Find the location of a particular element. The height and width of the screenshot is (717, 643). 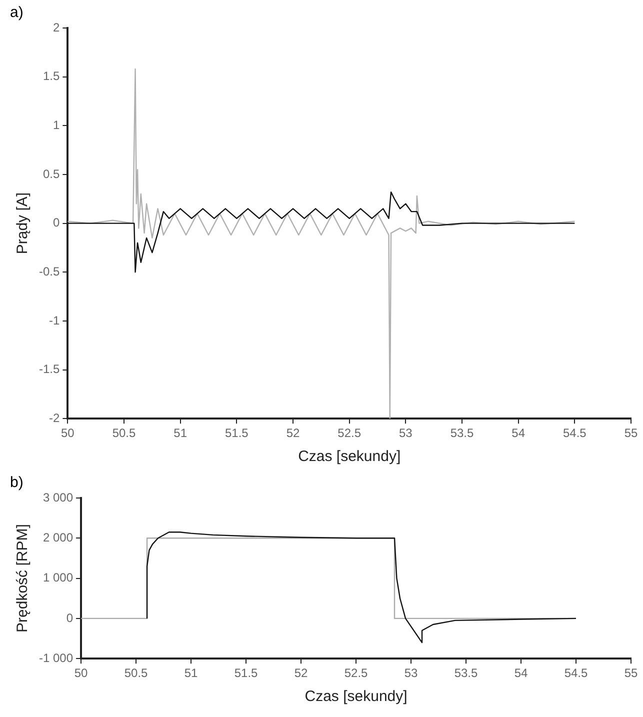

y-axis-title: Prądy [A] is located at coordinates (23, 223).